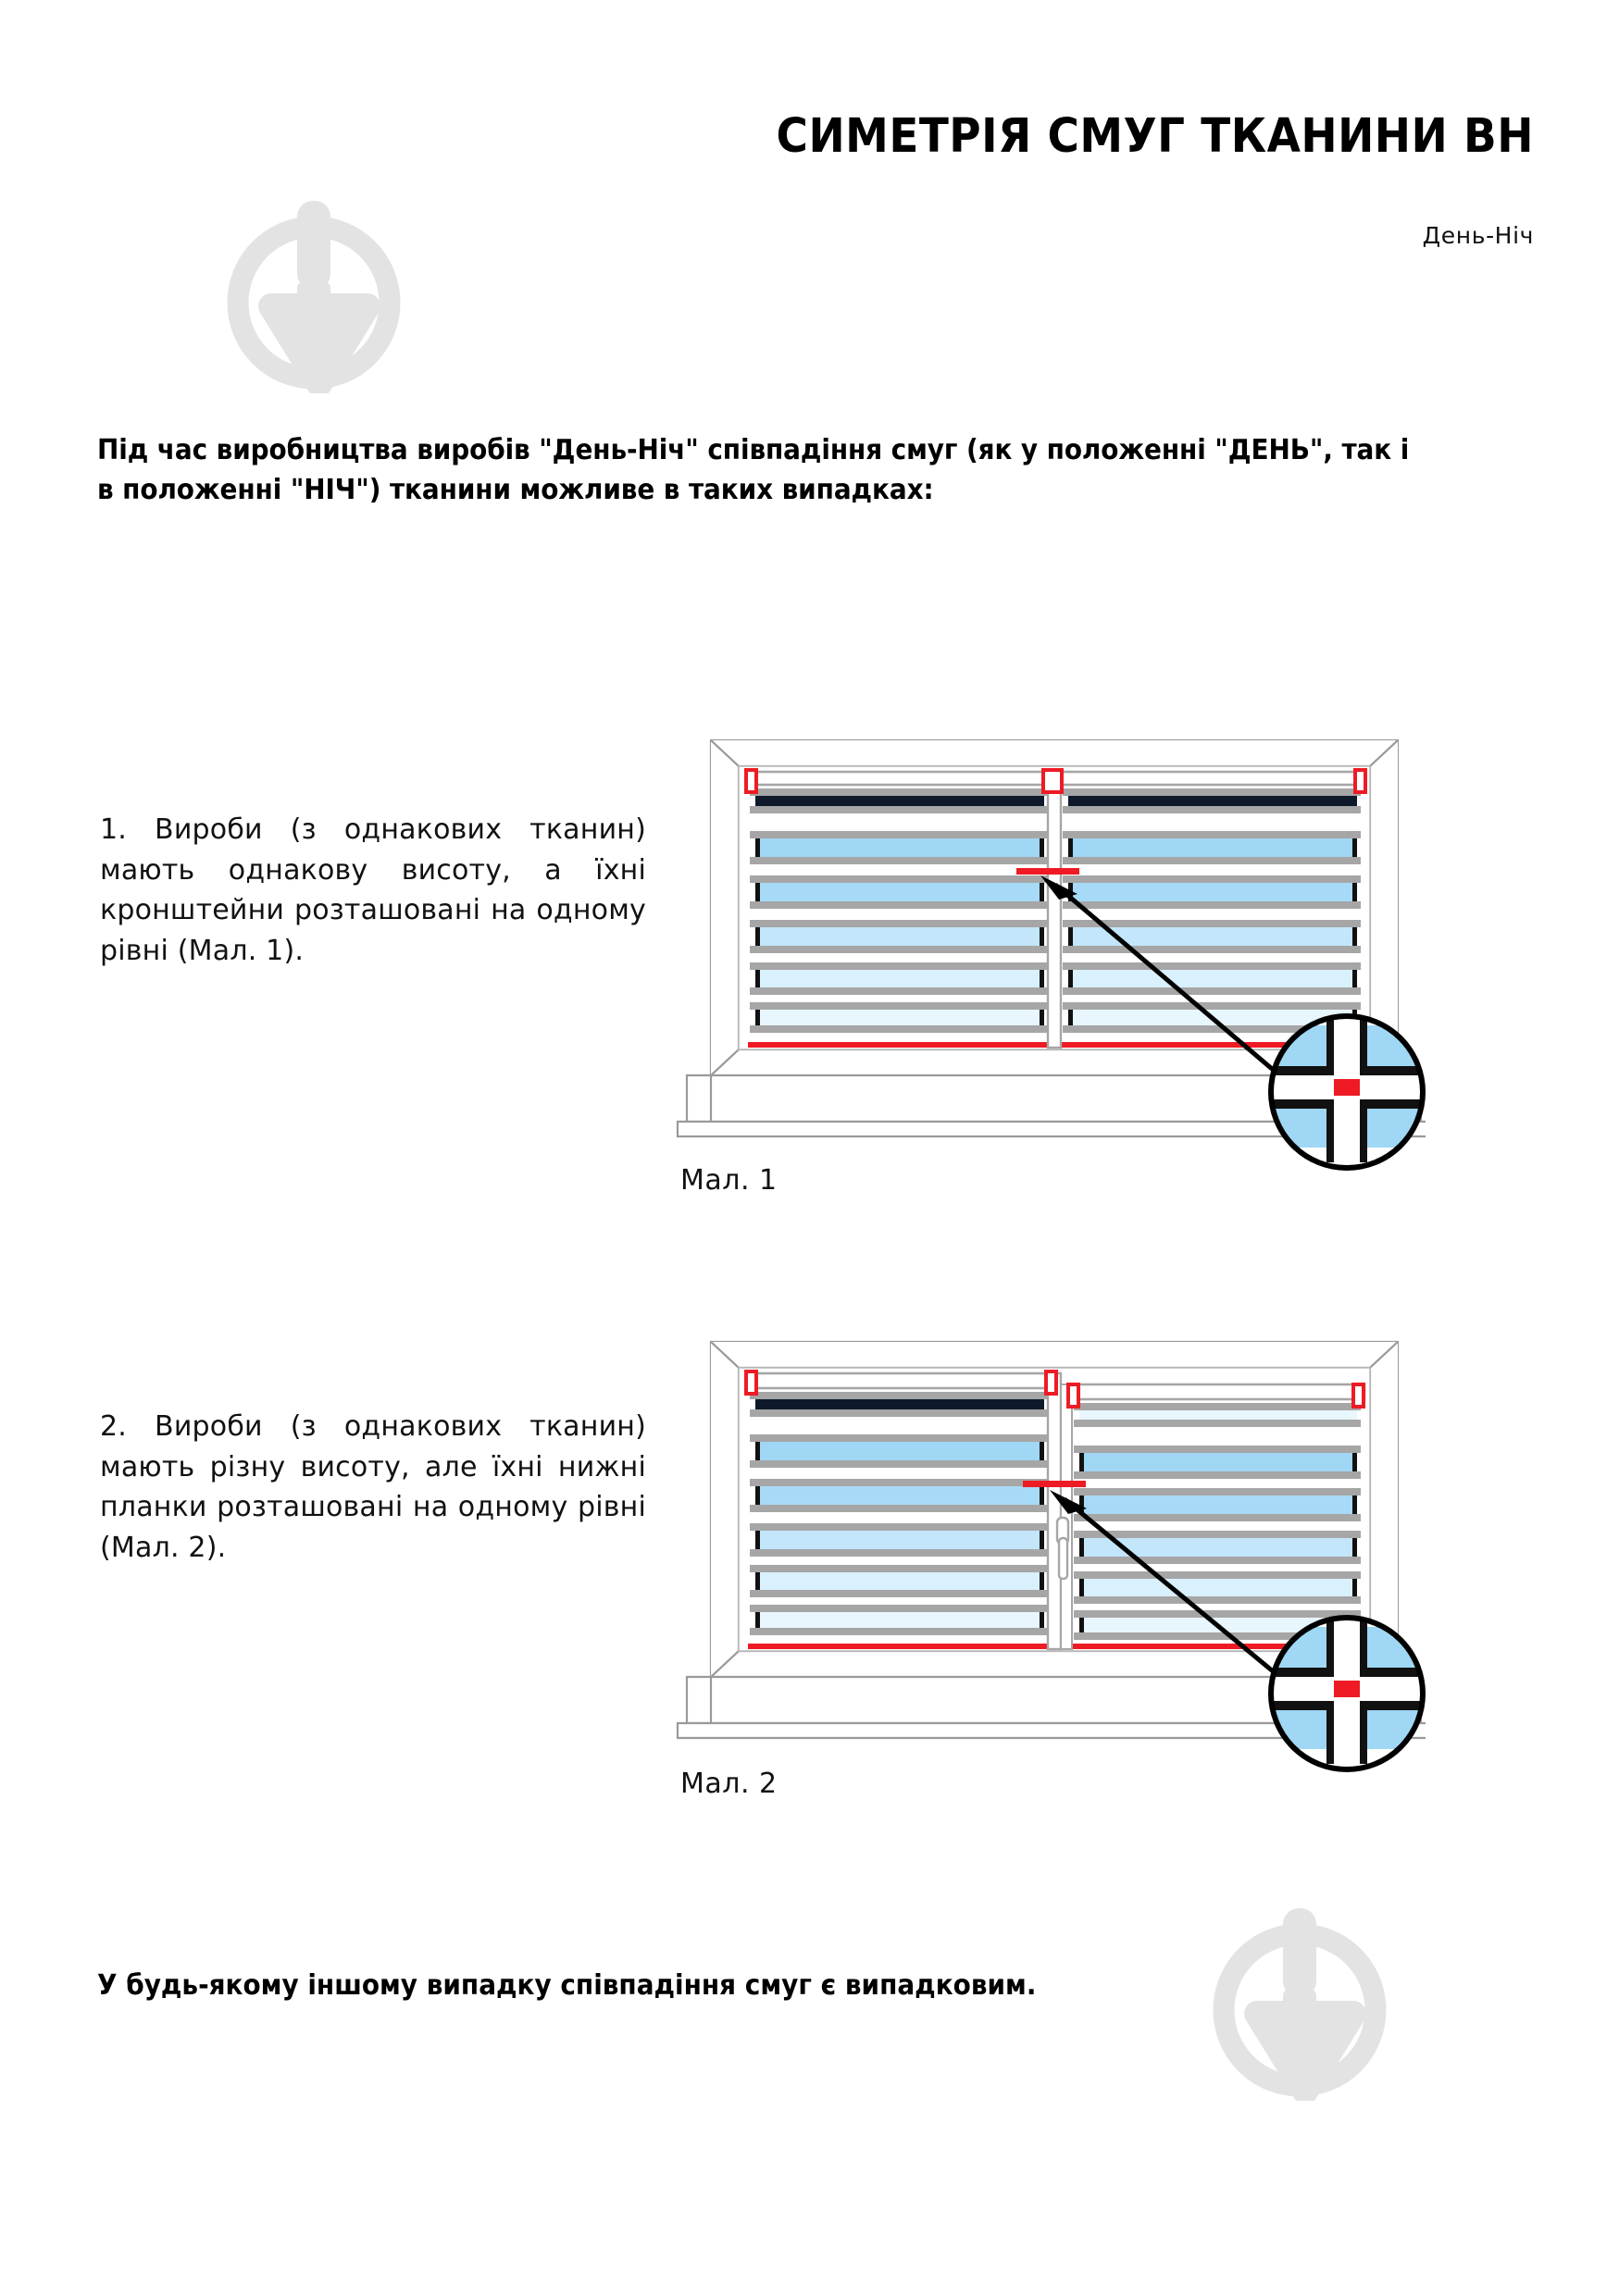 The width and height of the screenshot is (1619, 2296). I want to click on page-title: СИМЕТРІЯ СМУГ ТКАНИНИ ВН, so click(1155, 136).